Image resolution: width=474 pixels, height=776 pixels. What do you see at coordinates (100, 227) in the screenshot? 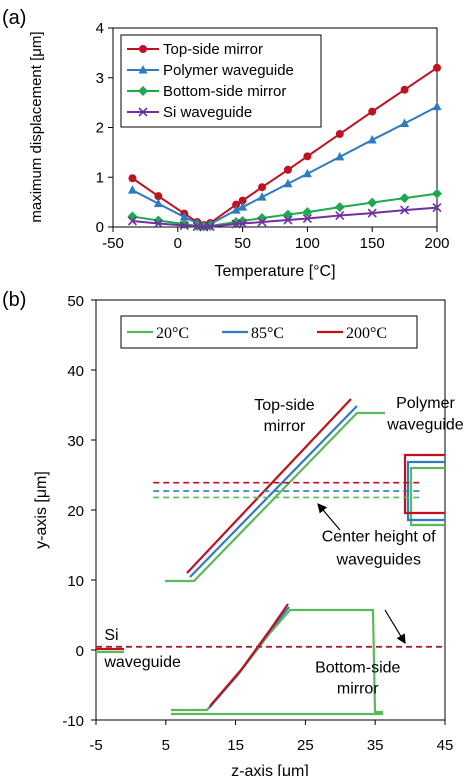
I see `a-ytick-label: 0` at bounding box center [100, 227].